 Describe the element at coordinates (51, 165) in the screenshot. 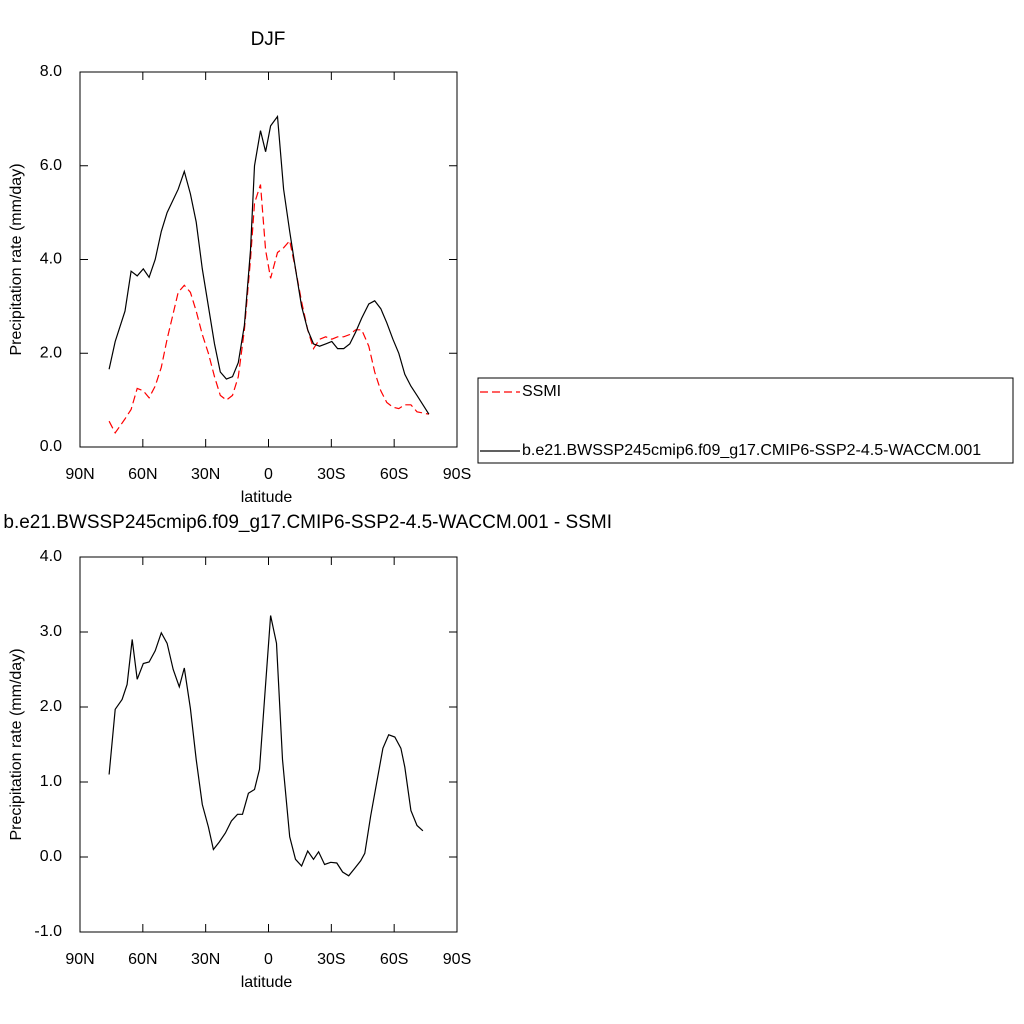

I see `y-tick-label: 6.0` at that location.